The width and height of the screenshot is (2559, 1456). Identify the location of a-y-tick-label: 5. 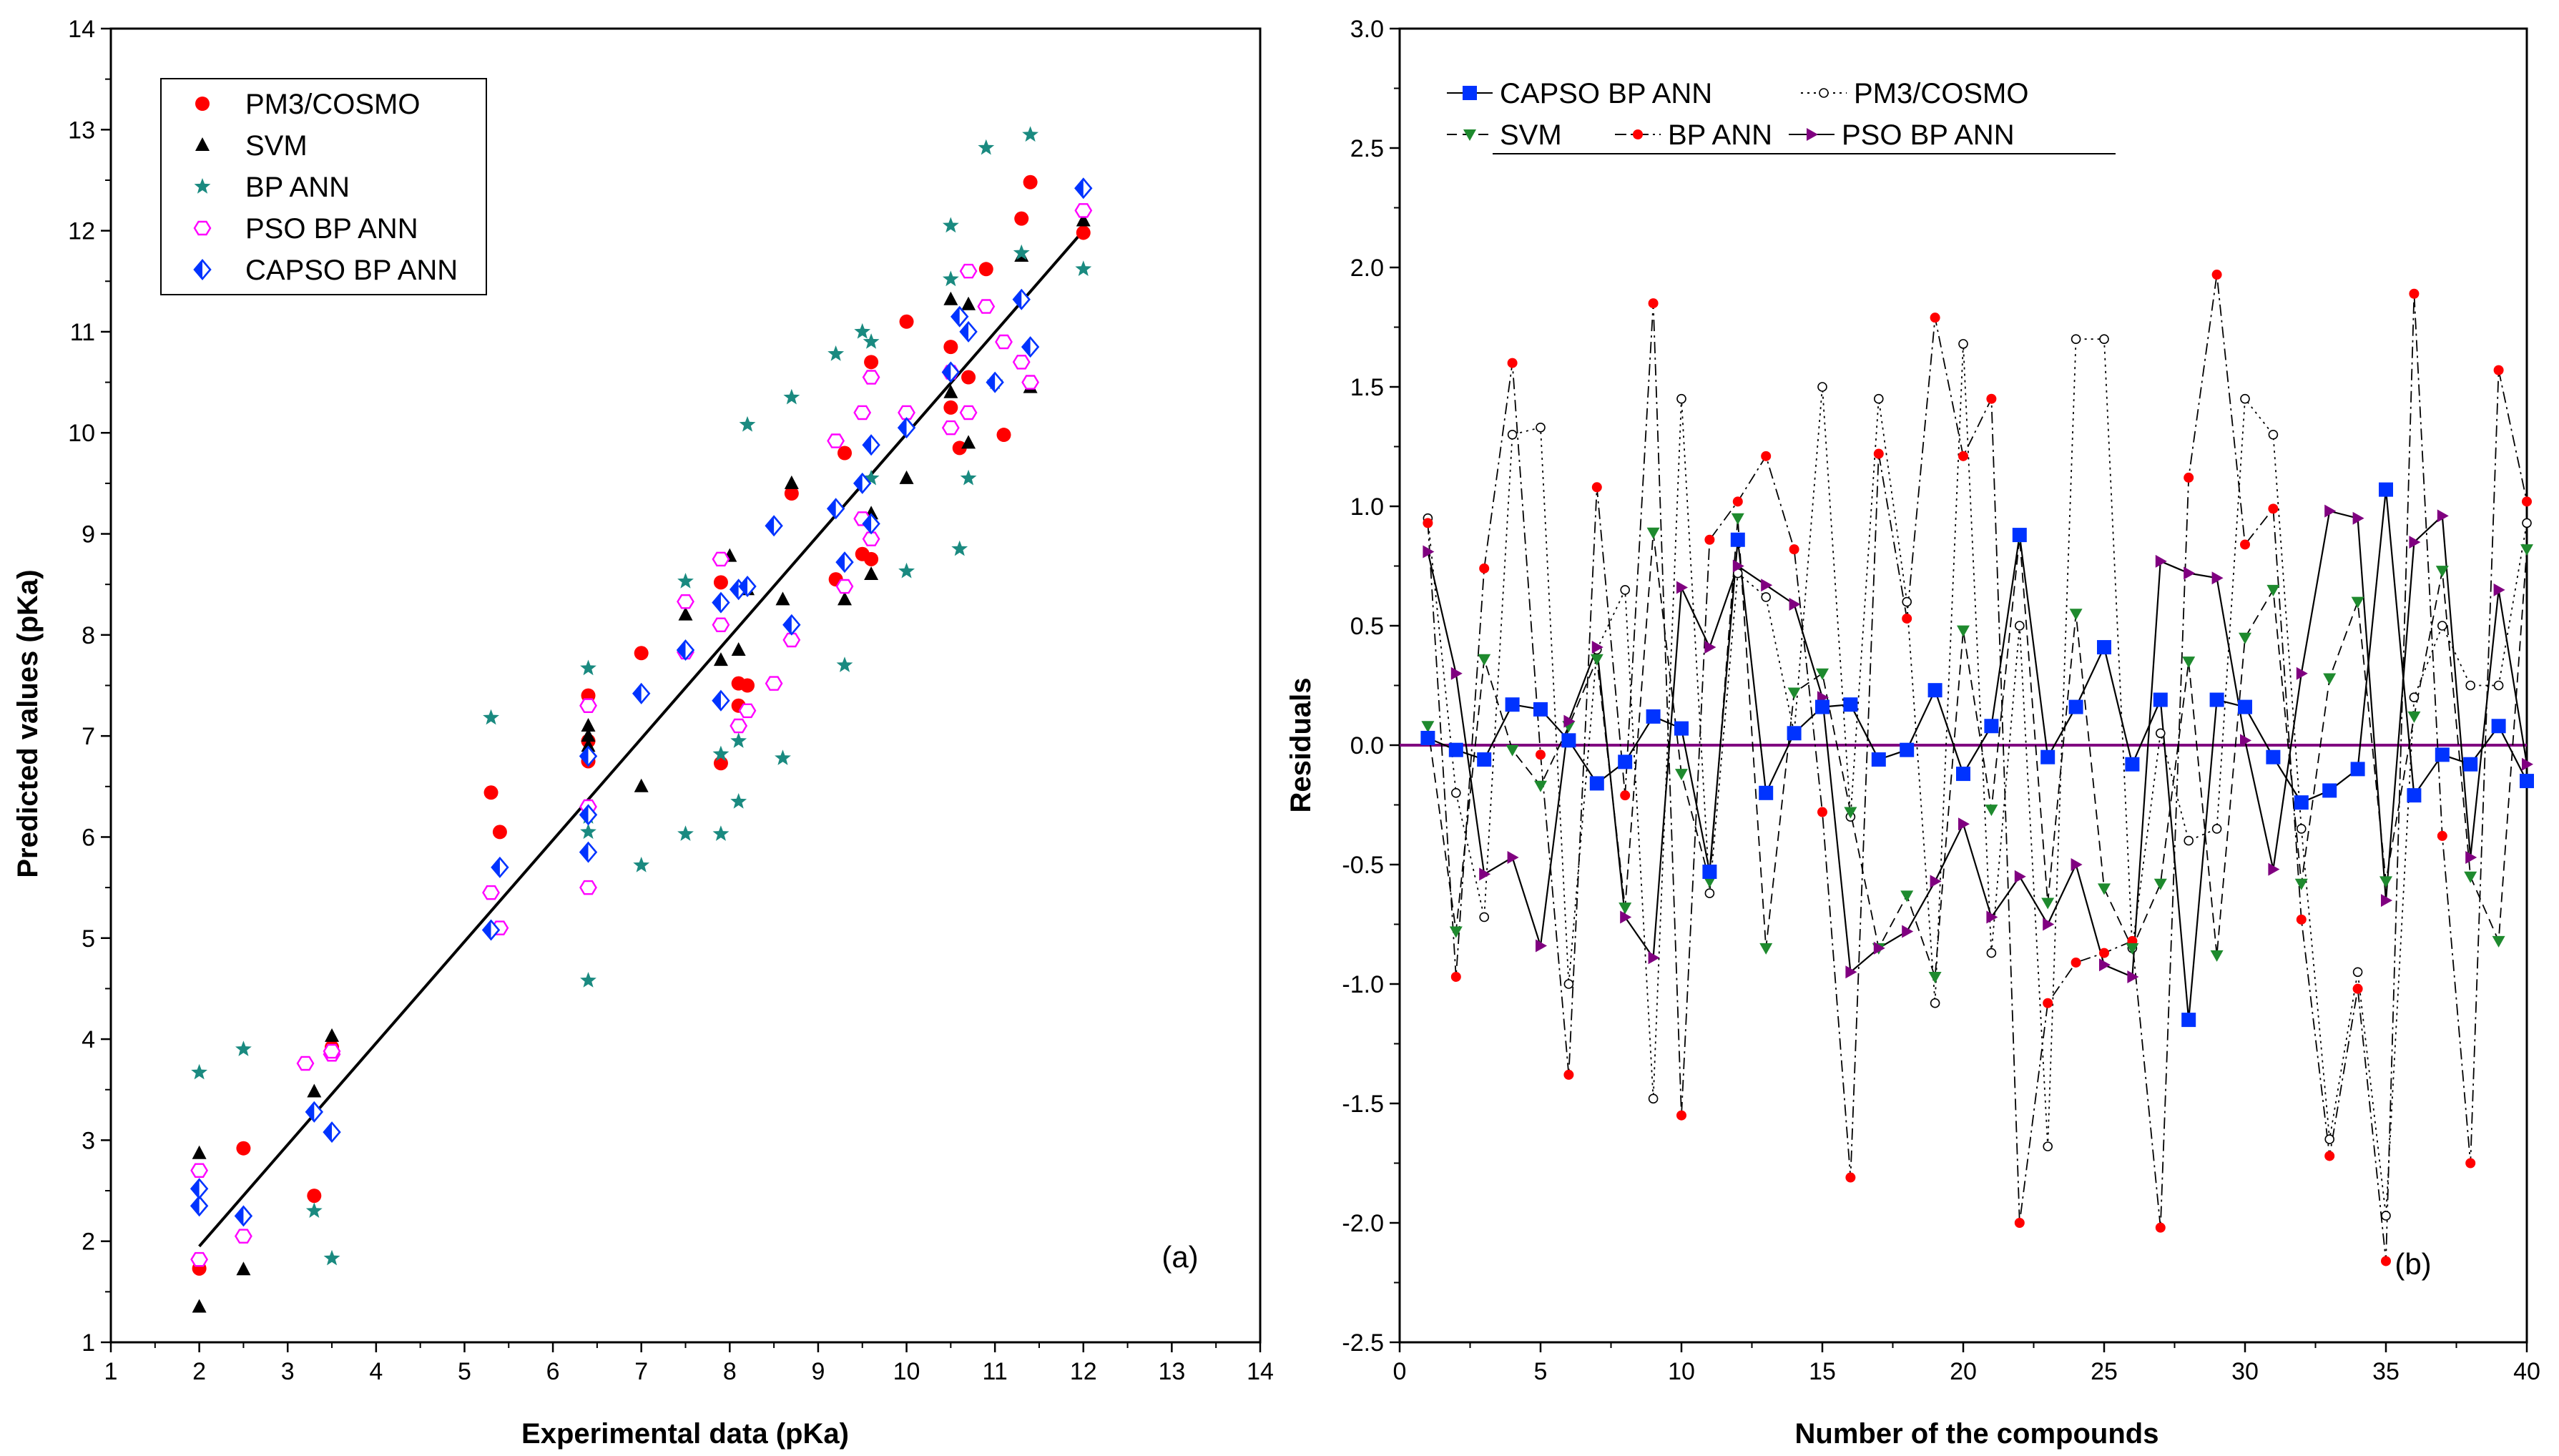
(88, 939).